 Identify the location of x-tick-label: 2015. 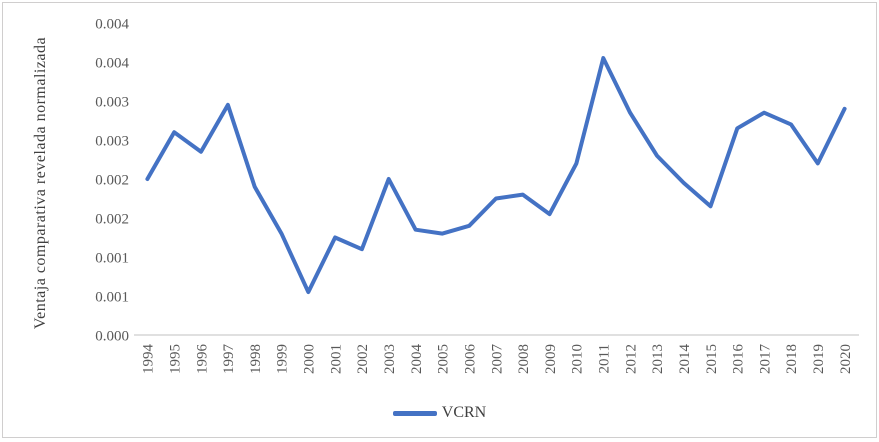
(712, 359).